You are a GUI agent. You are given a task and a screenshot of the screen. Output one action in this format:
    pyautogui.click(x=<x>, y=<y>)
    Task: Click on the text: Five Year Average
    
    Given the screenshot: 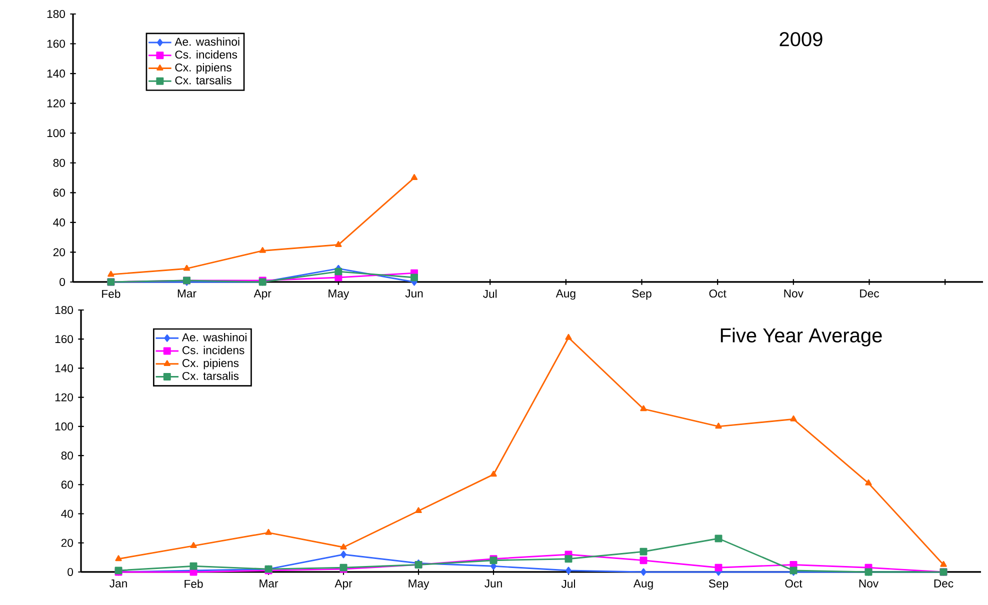 What is the action you would take?
    pyautogui.click(x=801, y=337)
    